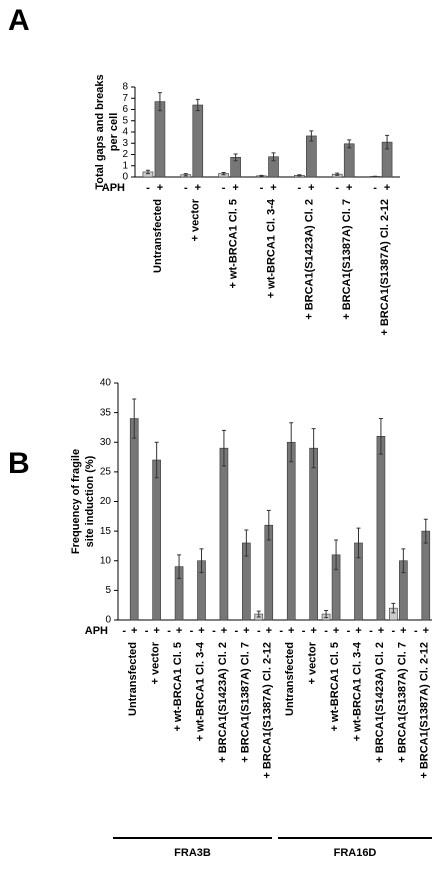 The height and width of the screenshot is (872, 438). I want to click on y-tick-label: 6, so click(125, 109).